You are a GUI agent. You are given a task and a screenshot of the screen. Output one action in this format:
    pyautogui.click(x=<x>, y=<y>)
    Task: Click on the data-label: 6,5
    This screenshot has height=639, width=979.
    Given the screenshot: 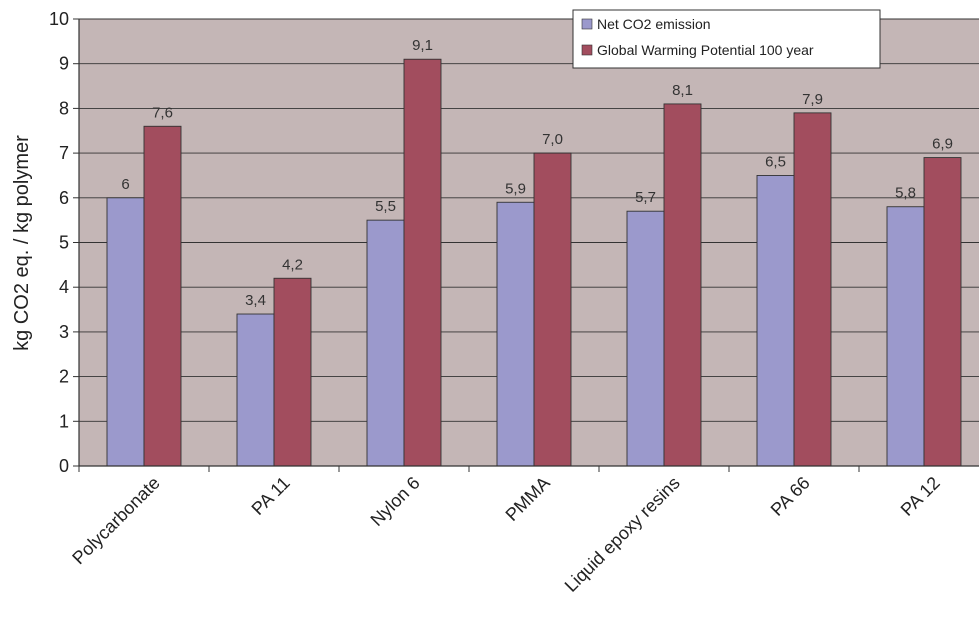 What is the action you would take?
    pyautogui.click(x=775, y=161)
    